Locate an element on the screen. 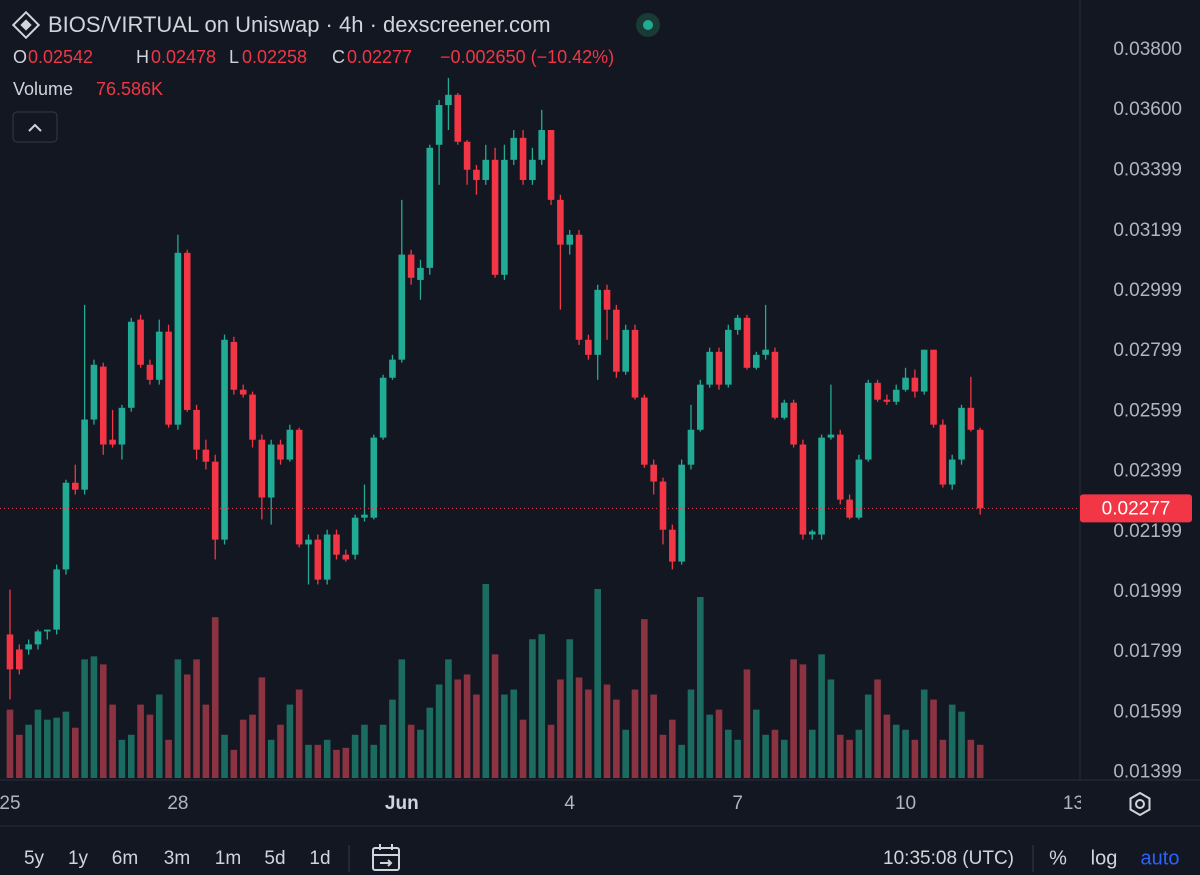 The height and width of the screenshot is (875, 1200). status-dot is located at coordinates (648, 25).